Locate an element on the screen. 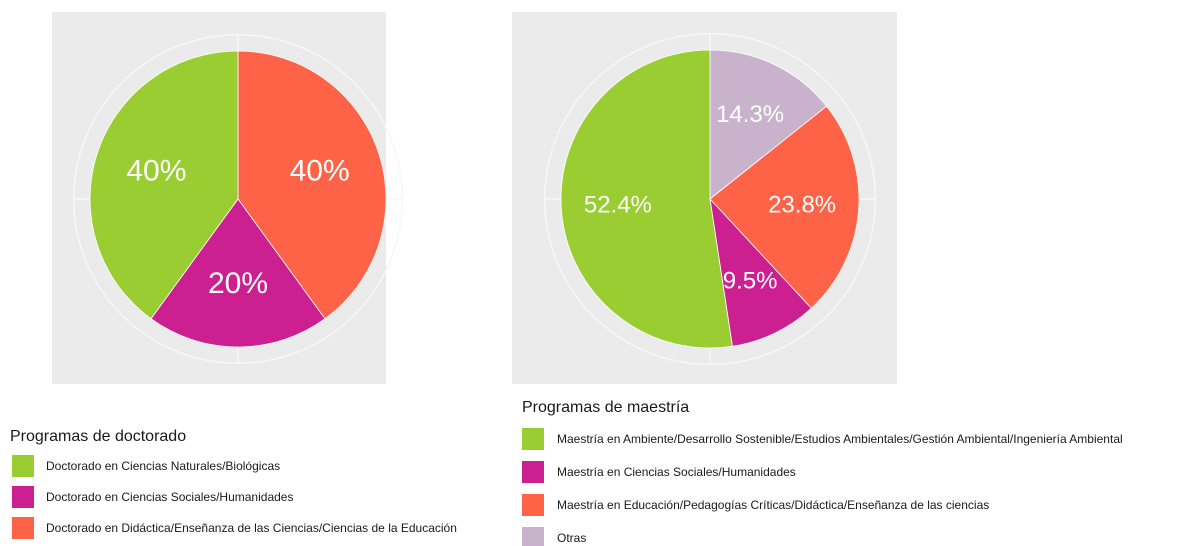 The height and width of the screenshot is (546, 1204). slice-label: 9.5% is located at coordinates (750, 281).